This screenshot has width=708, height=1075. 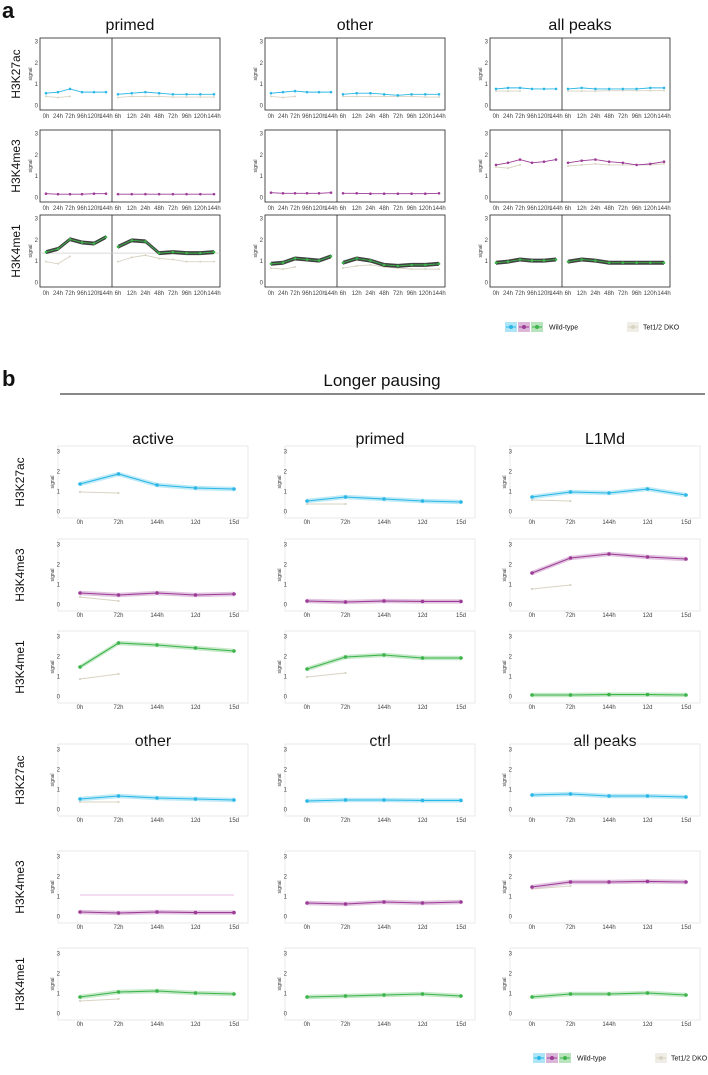 What do you see at coordinates (487, 199) in the screenshot?
I see `panel-a-all-peaks-h3k4me3-ytick: 0` at bounding box center [487, 199].